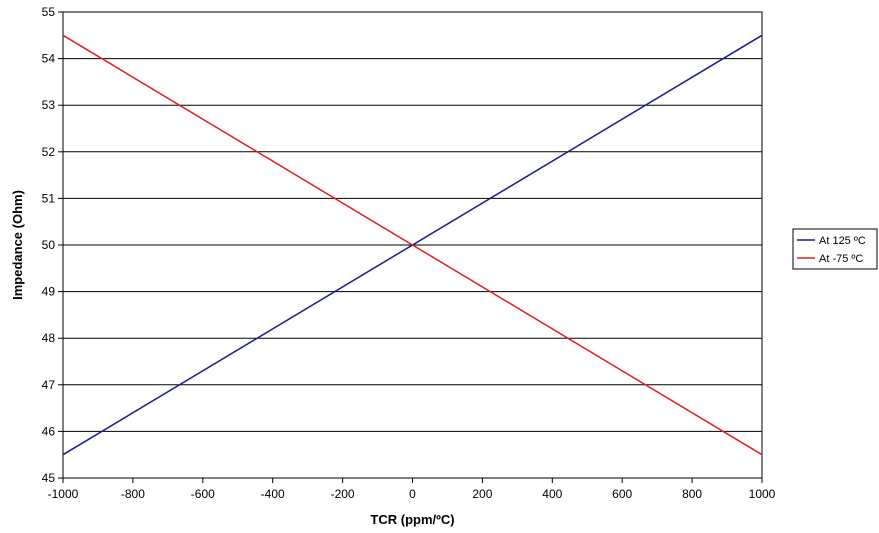 Image resolution: width=879 pixels, height=533 pixels. What do you see at coordinates (273, 494) in the screenshot?
I see `x-tick-label: -400` at bounding box center [273, 494].